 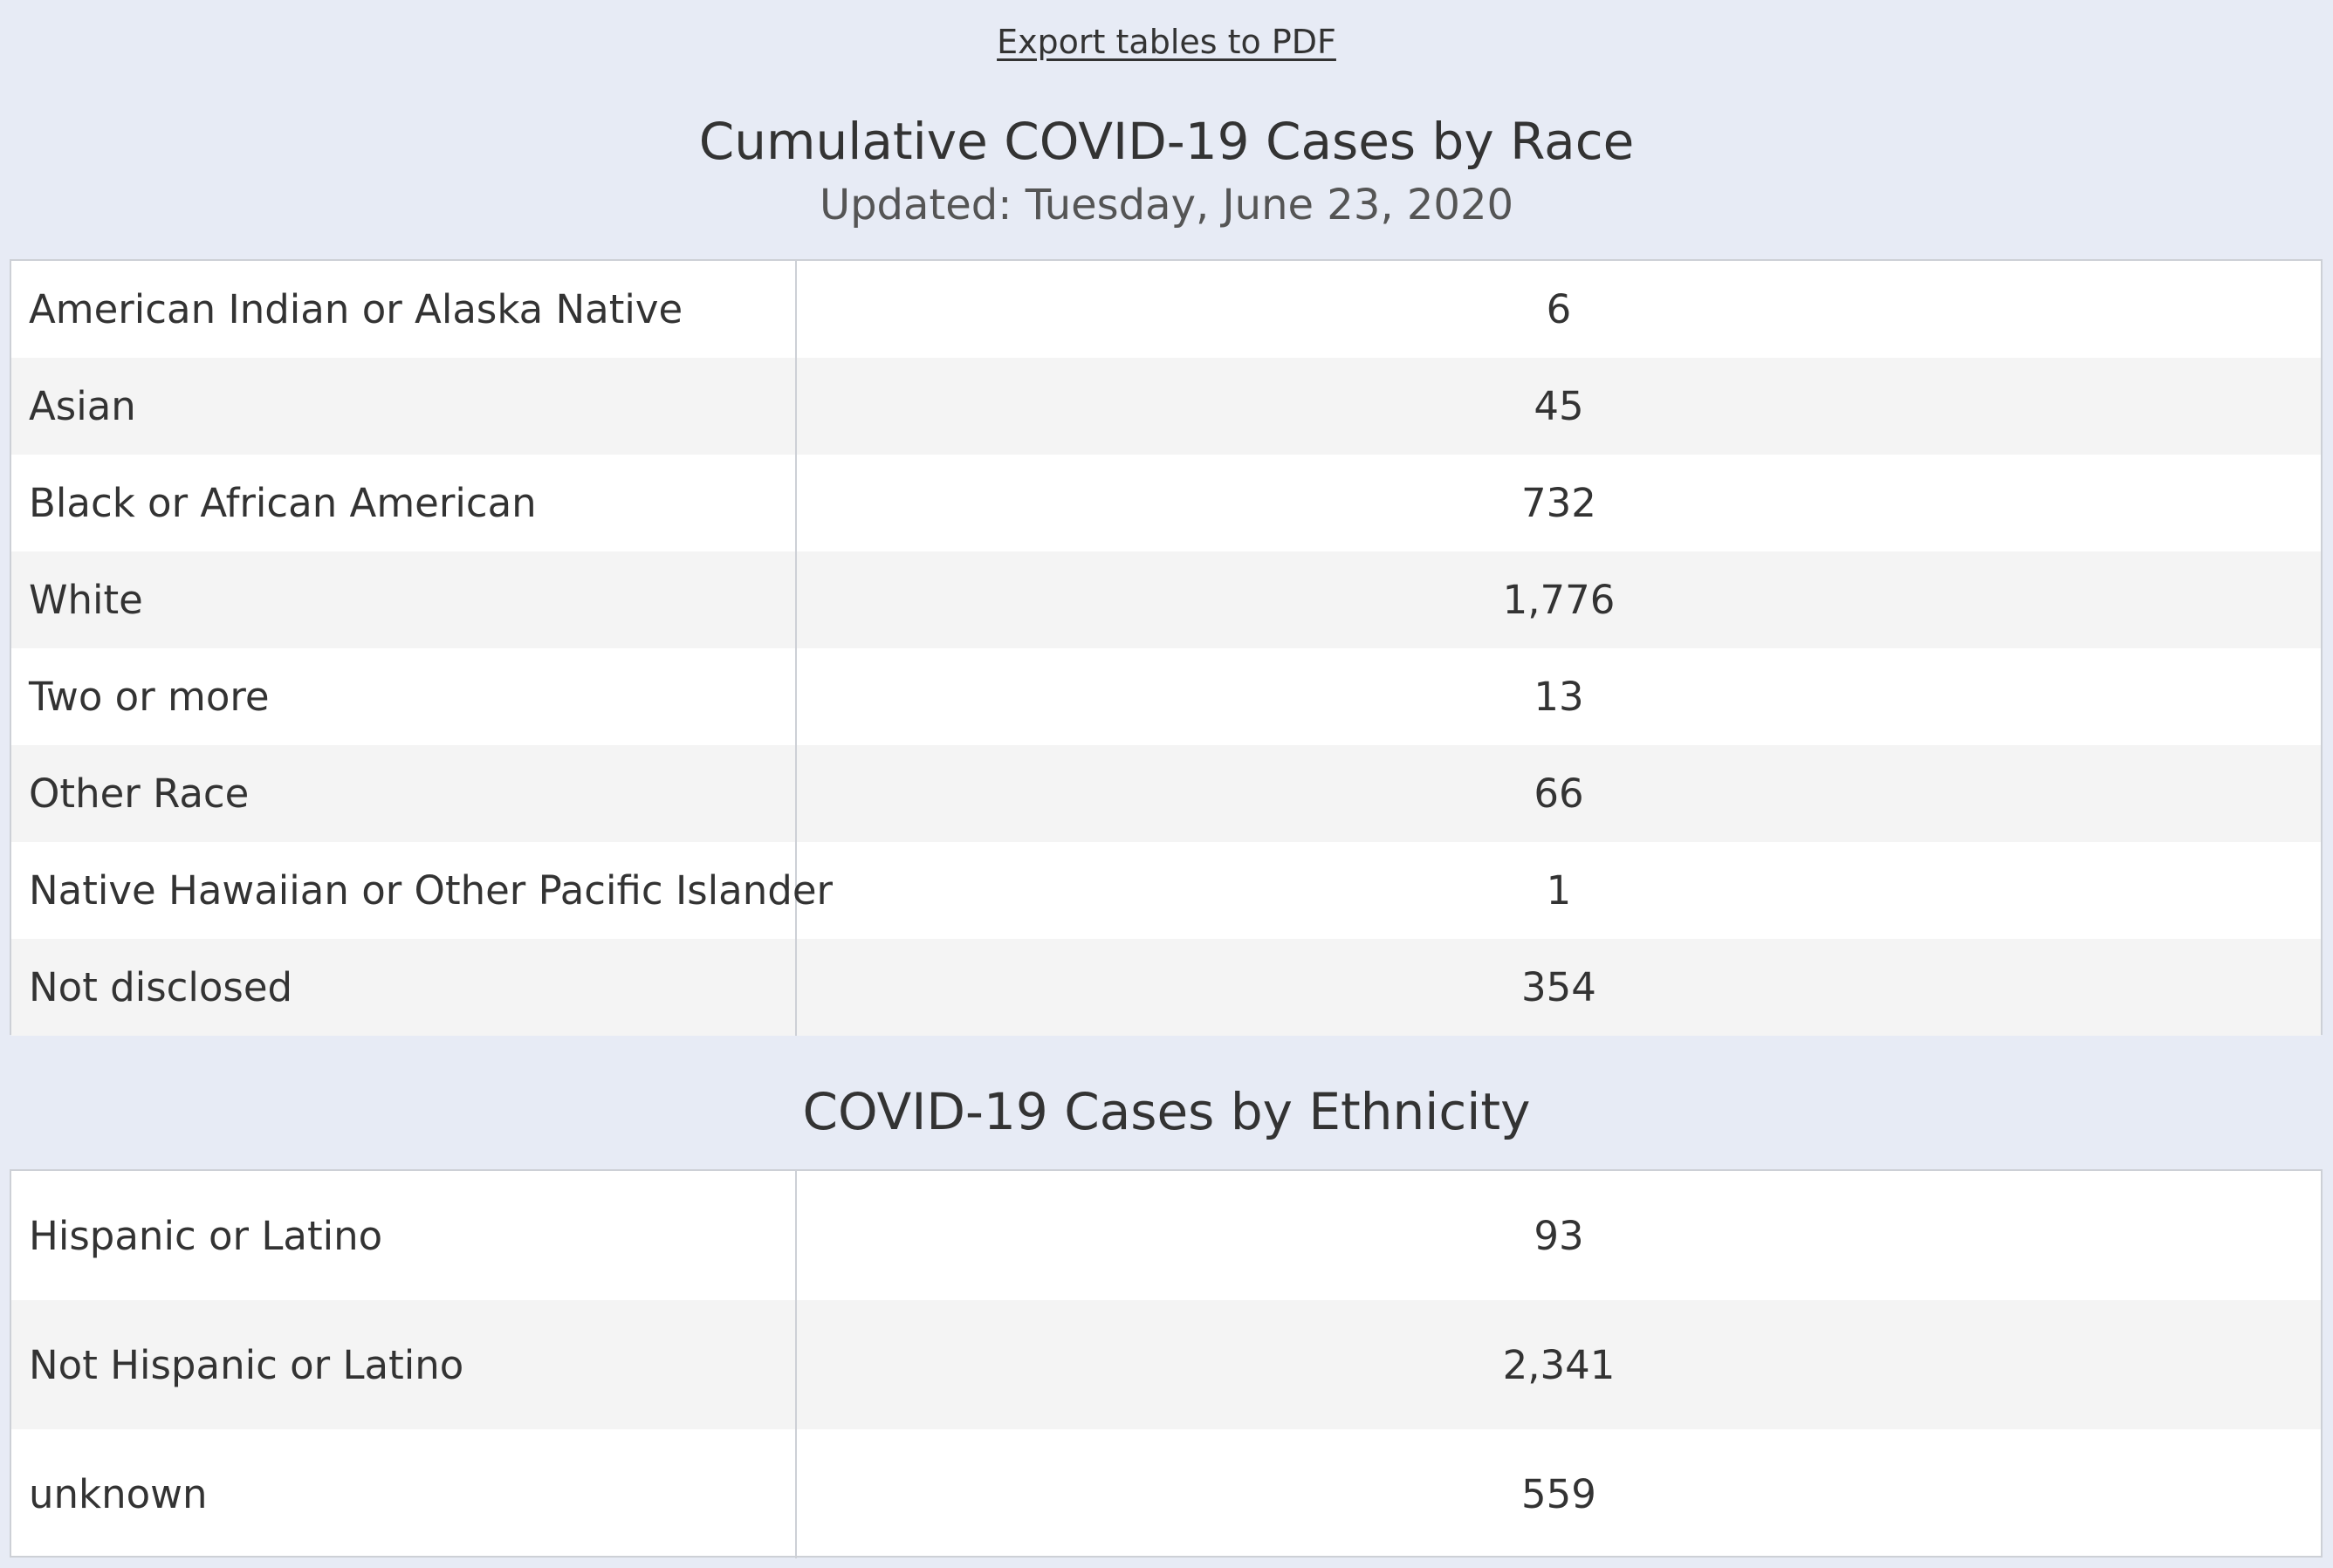 I want to click on ethnicity-case-count: 559, so click(x=1559, y=1493).